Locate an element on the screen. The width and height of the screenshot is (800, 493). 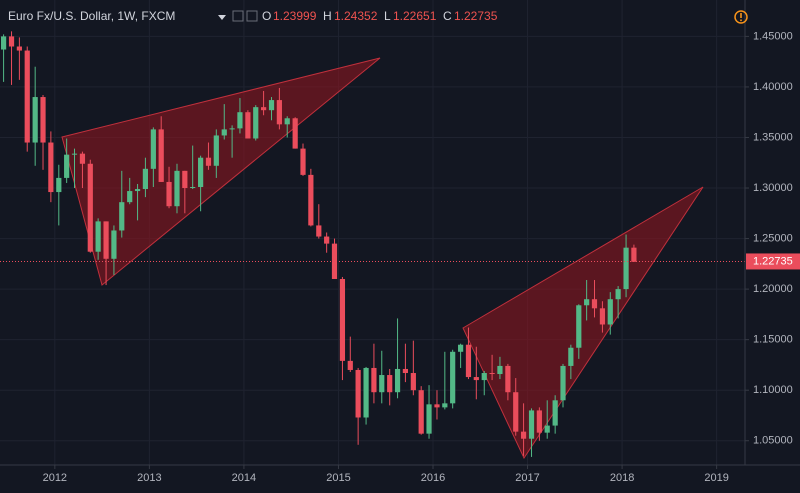
y-tick-label: 1.35000 is located at coordinates (773, 137).